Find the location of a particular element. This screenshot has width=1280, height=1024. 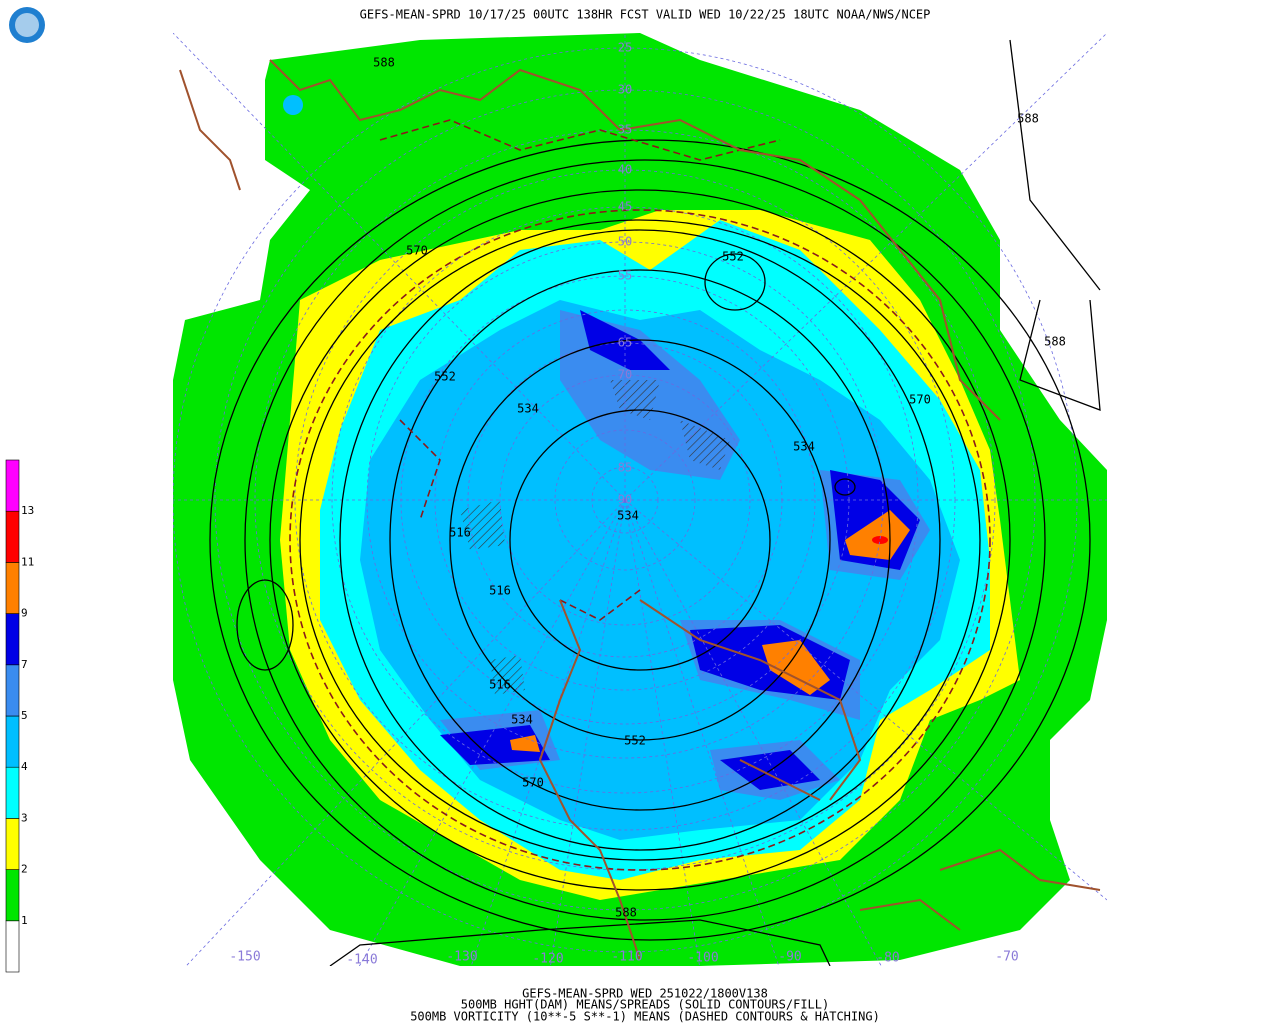

latitude-label: 90 is located at coordinates (625, 500).